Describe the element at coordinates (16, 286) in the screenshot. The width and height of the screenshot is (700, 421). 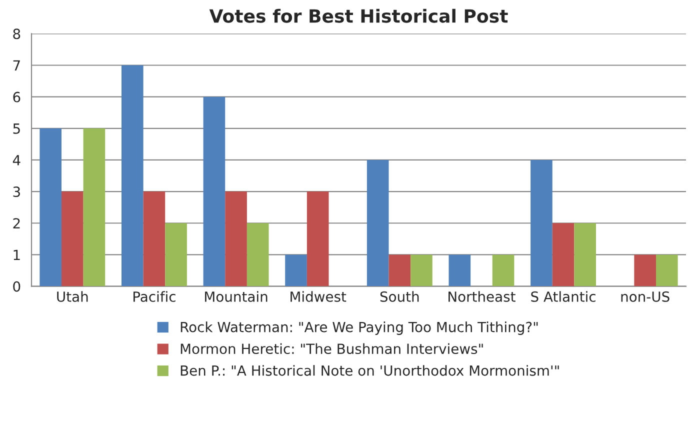
I see `y-tick-label: 0` at that location.